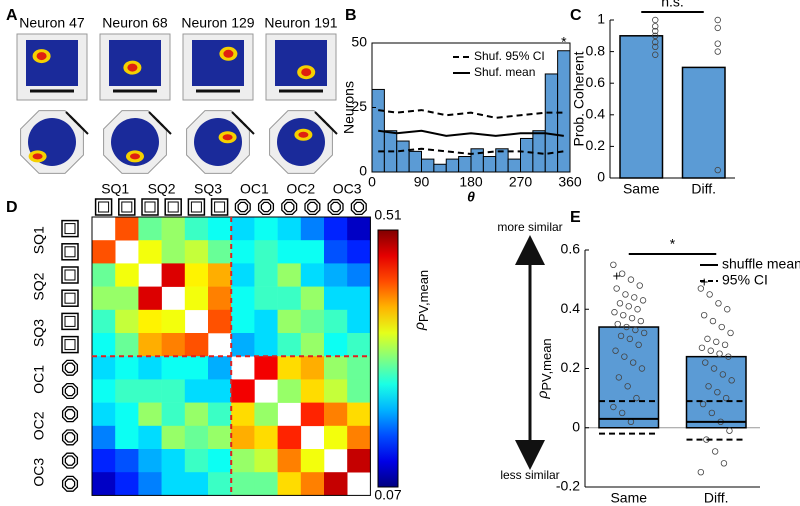 The width and height of the screenshot is (800, 506). Describe the element at coordinates (571, 367) in the screenshot. I see `y-tick-label: 0.2` at that location.